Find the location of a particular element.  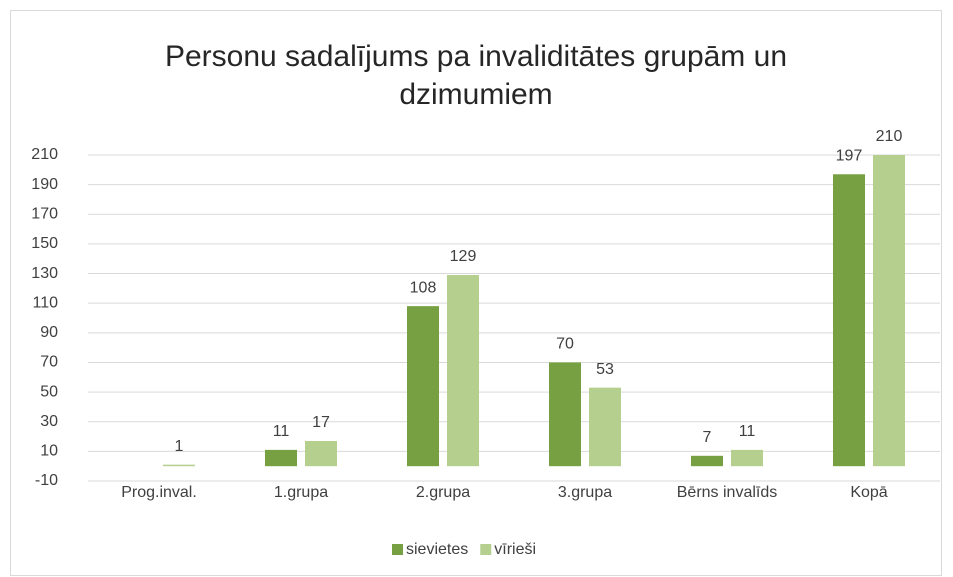

y-tick-label: 150 is located at coordinates (44, 243).